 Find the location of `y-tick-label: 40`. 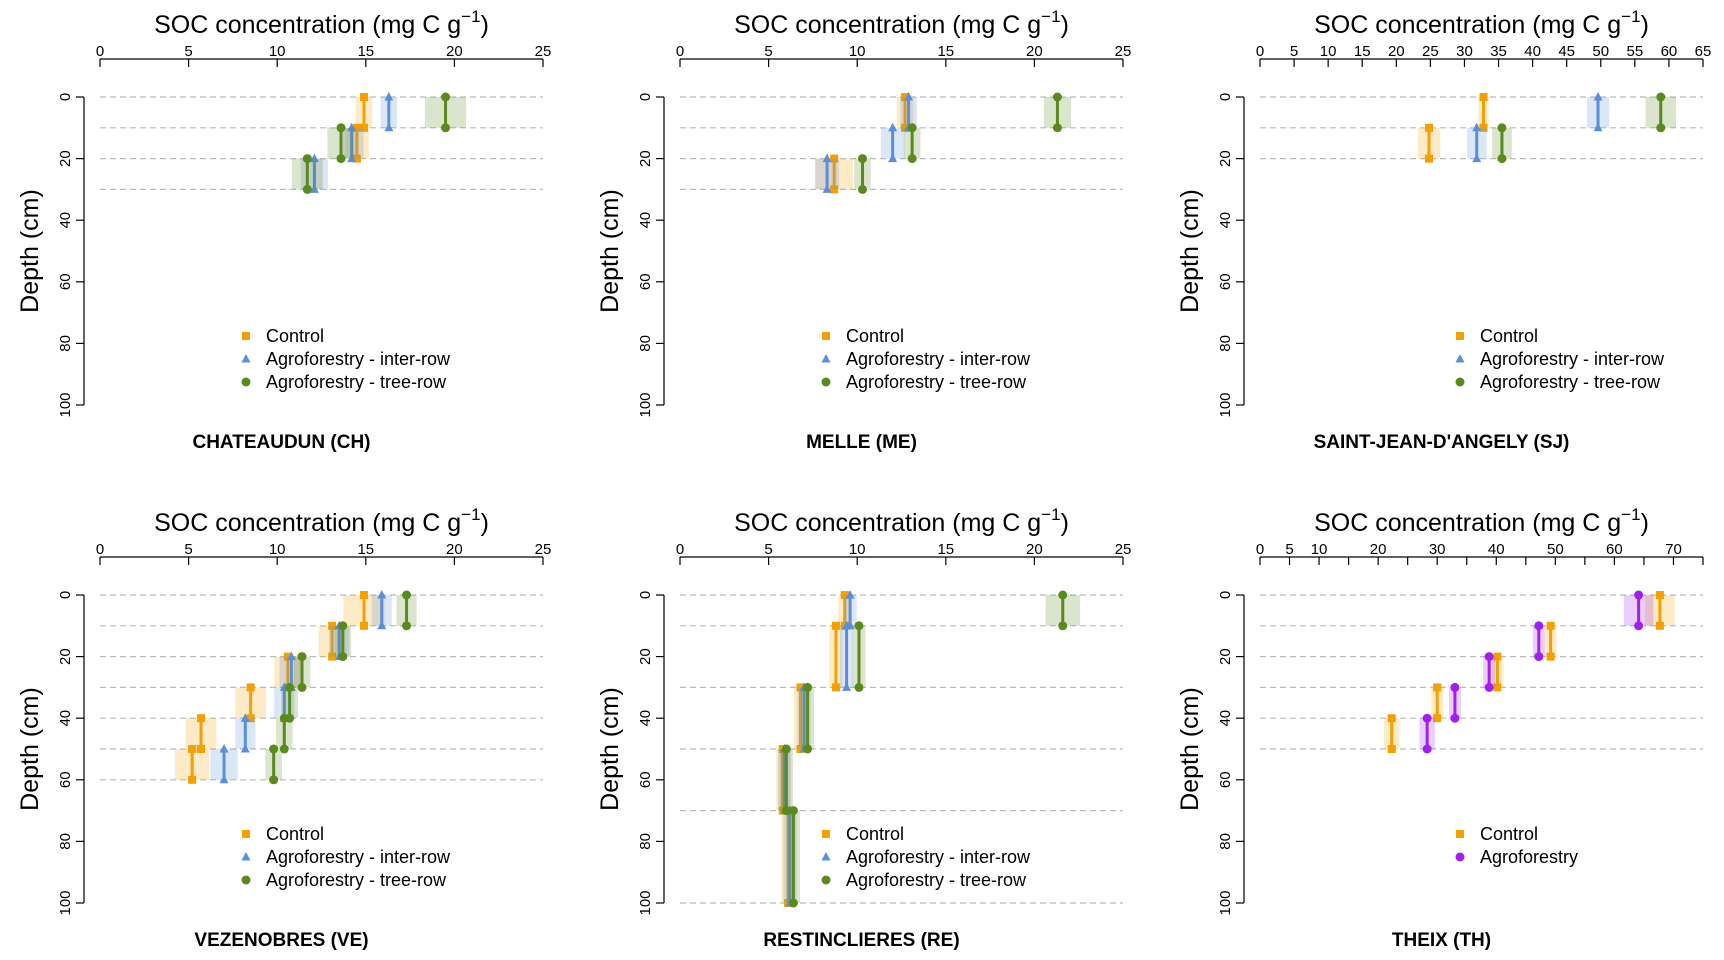

y-tick-label: 40 is located at coordinates (1225, 220).